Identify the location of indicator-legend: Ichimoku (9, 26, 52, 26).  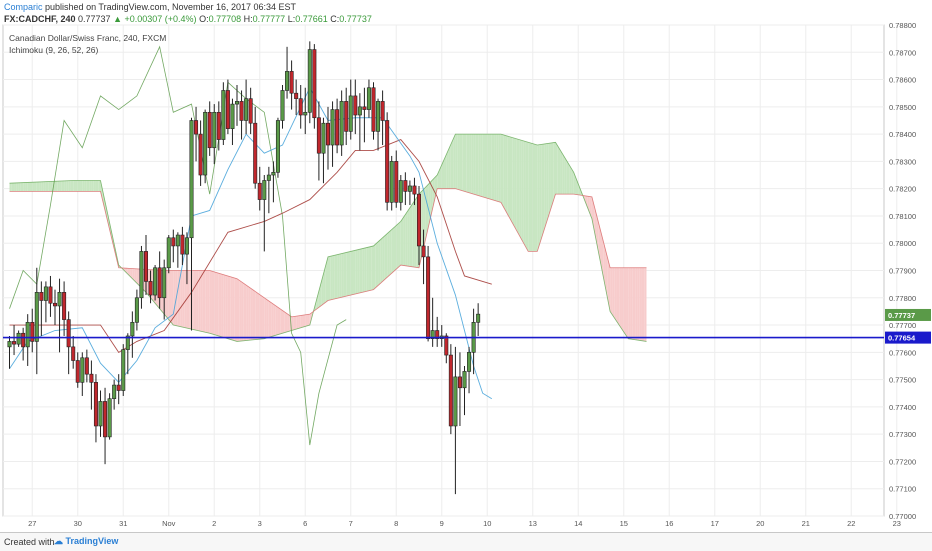
(54, 50).